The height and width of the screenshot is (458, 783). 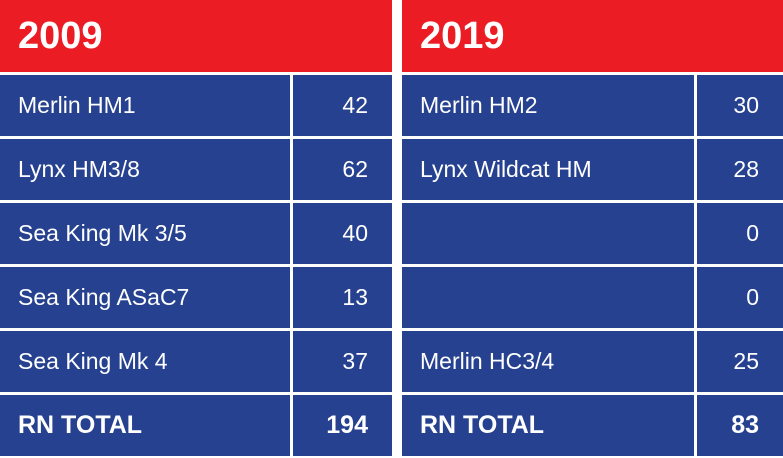 What do you see at coordinates (740, 361) in the screenshot?
I see `aircraft-count: 25` at bounding box center [740, 361].